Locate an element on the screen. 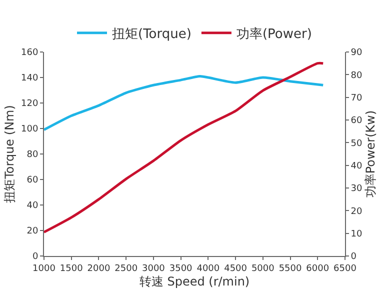  y-tick-label: 40 is located at coordinates (32, 206).